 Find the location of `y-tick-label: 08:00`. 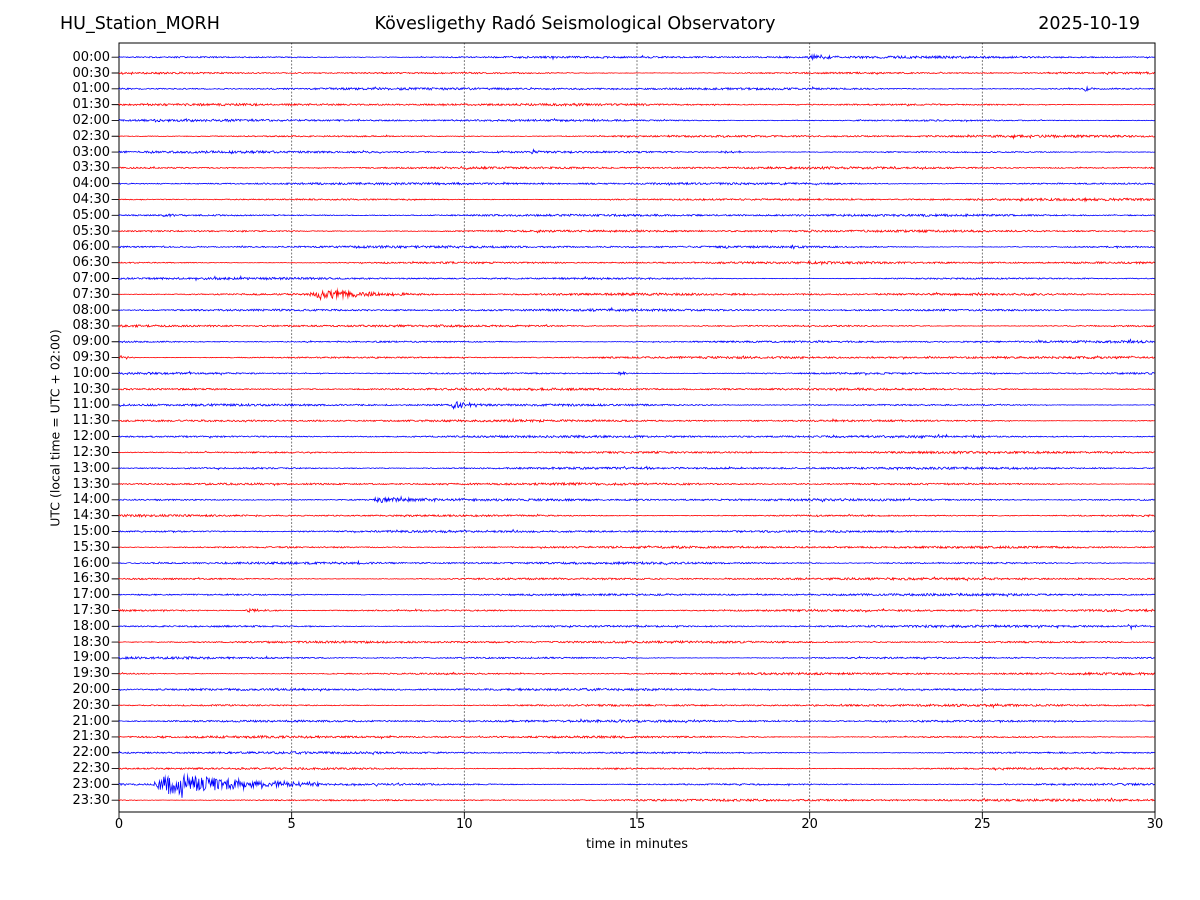

y-tick-label: 08:00 is located at coordinates (91, 310).